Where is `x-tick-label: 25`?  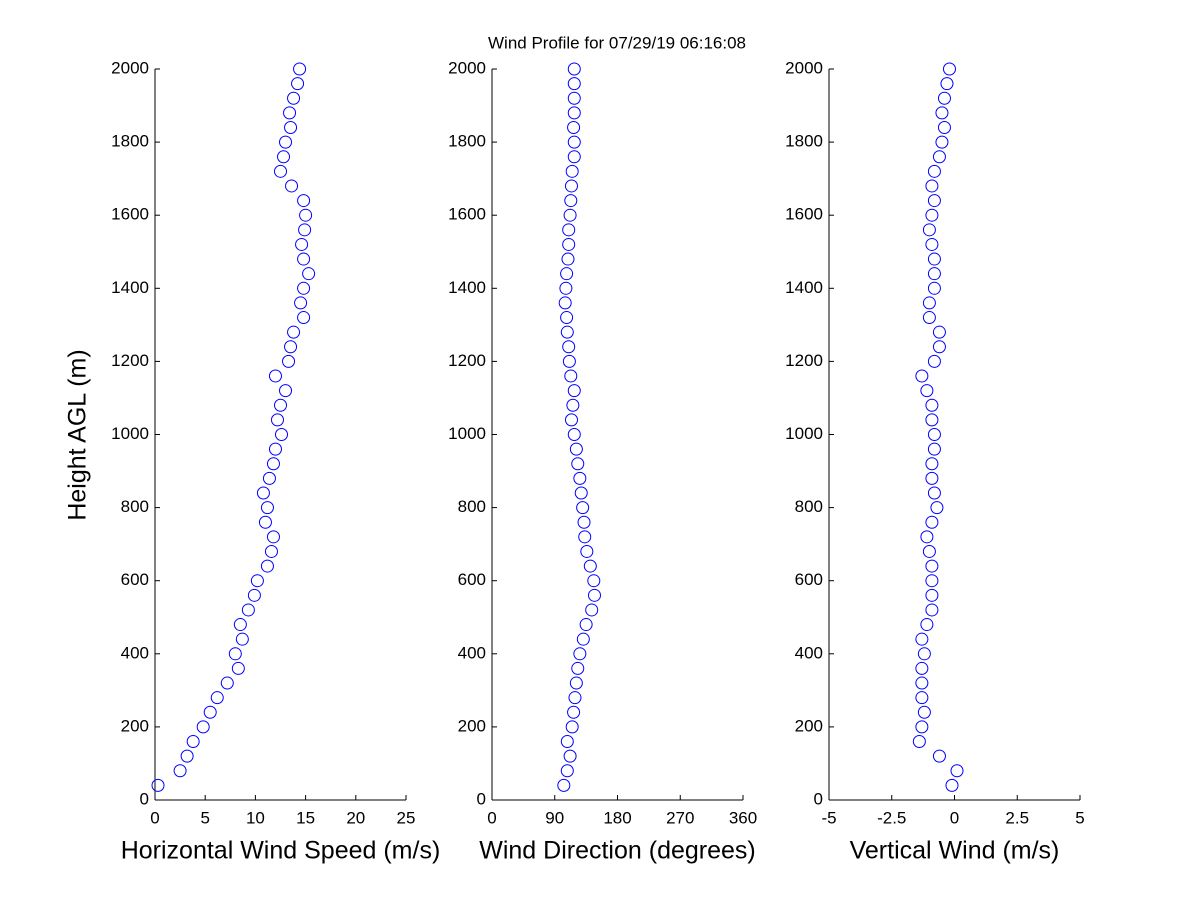
x-tick-label: 25 is located at coordinates (406, 817).